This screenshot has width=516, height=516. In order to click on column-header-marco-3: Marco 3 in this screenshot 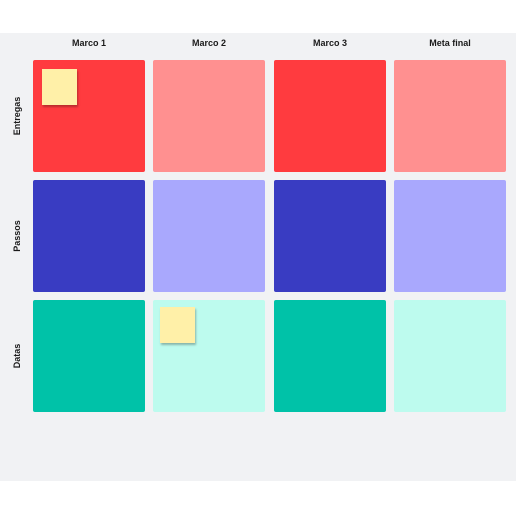, I will do `click(329, 43)`.